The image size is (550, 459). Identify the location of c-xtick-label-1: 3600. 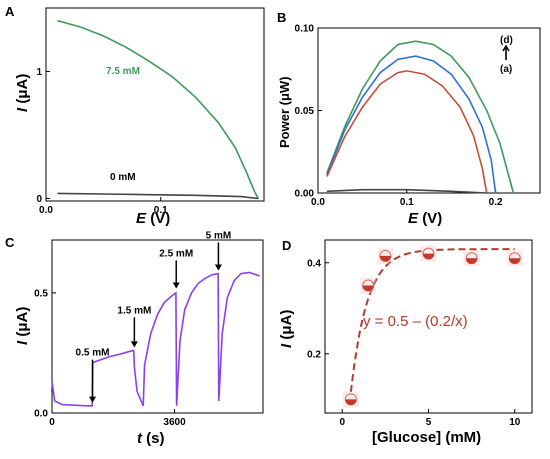
(174, 422).